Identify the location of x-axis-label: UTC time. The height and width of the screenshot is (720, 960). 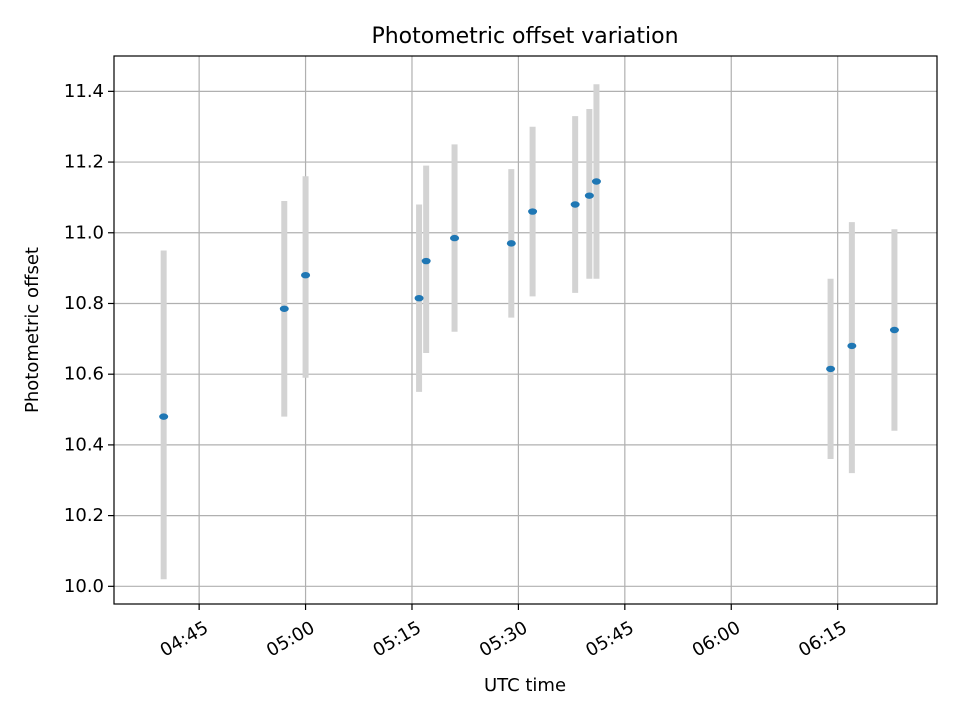
(525, 685).